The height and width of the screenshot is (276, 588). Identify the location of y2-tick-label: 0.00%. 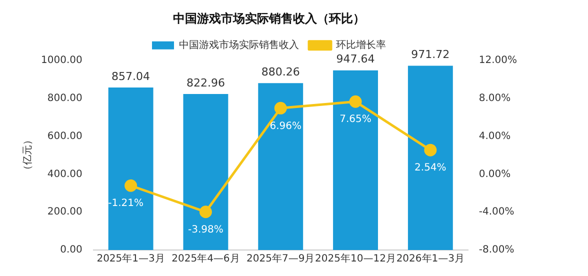
(494, 174).